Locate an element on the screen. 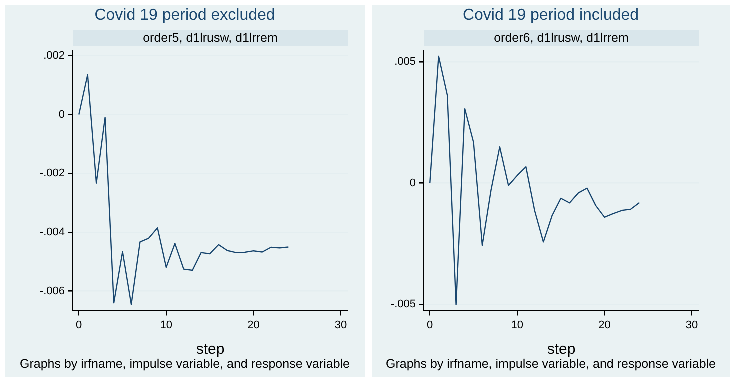 The image size is (736, 383). chart-subtitle: order6, d1lrusw, d1lrrem is located at coordinates (561, 38).